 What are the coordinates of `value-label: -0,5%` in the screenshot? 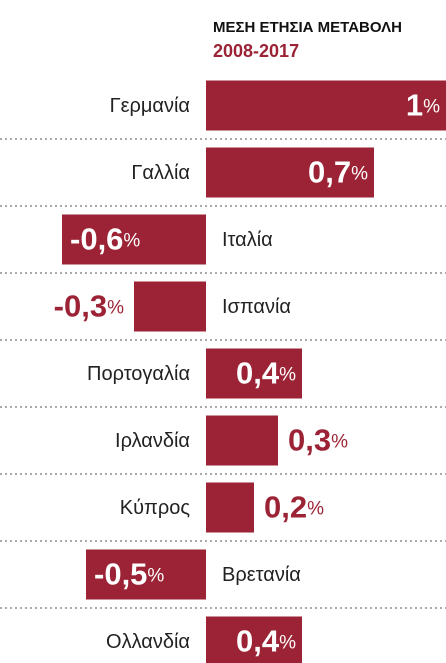 It's located at (129, 574).